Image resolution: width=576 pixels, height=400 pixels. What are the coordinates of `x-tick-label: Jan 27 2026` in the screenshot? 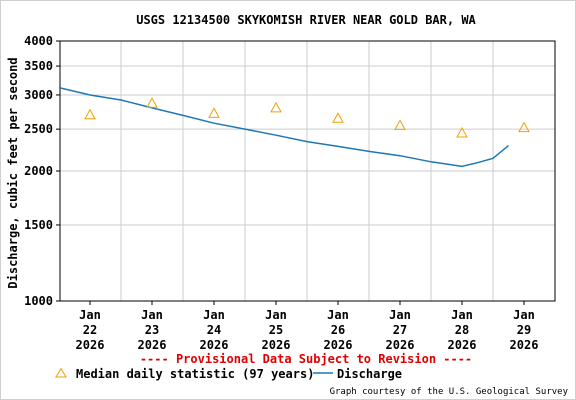 It's located at (400, 330).